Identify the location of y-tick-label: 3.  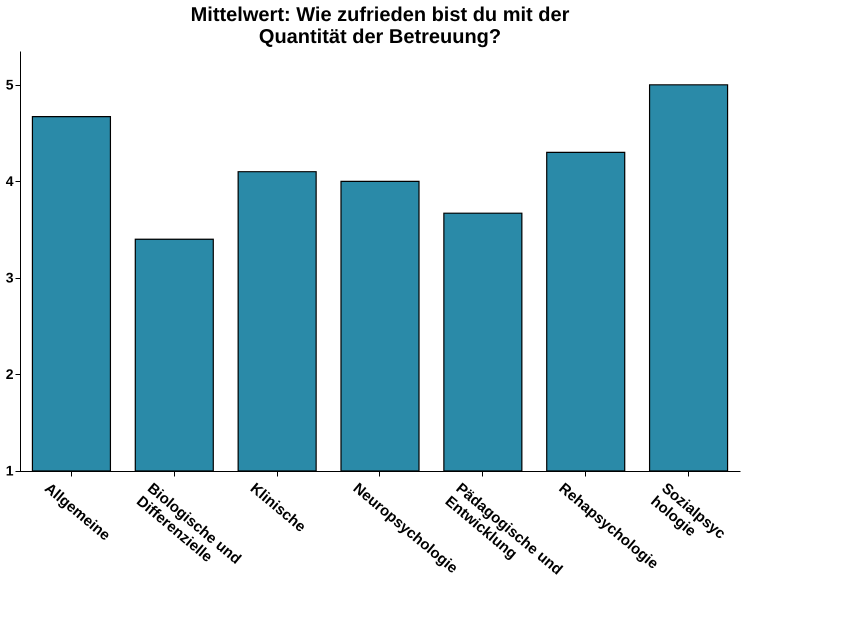
(10, 277).